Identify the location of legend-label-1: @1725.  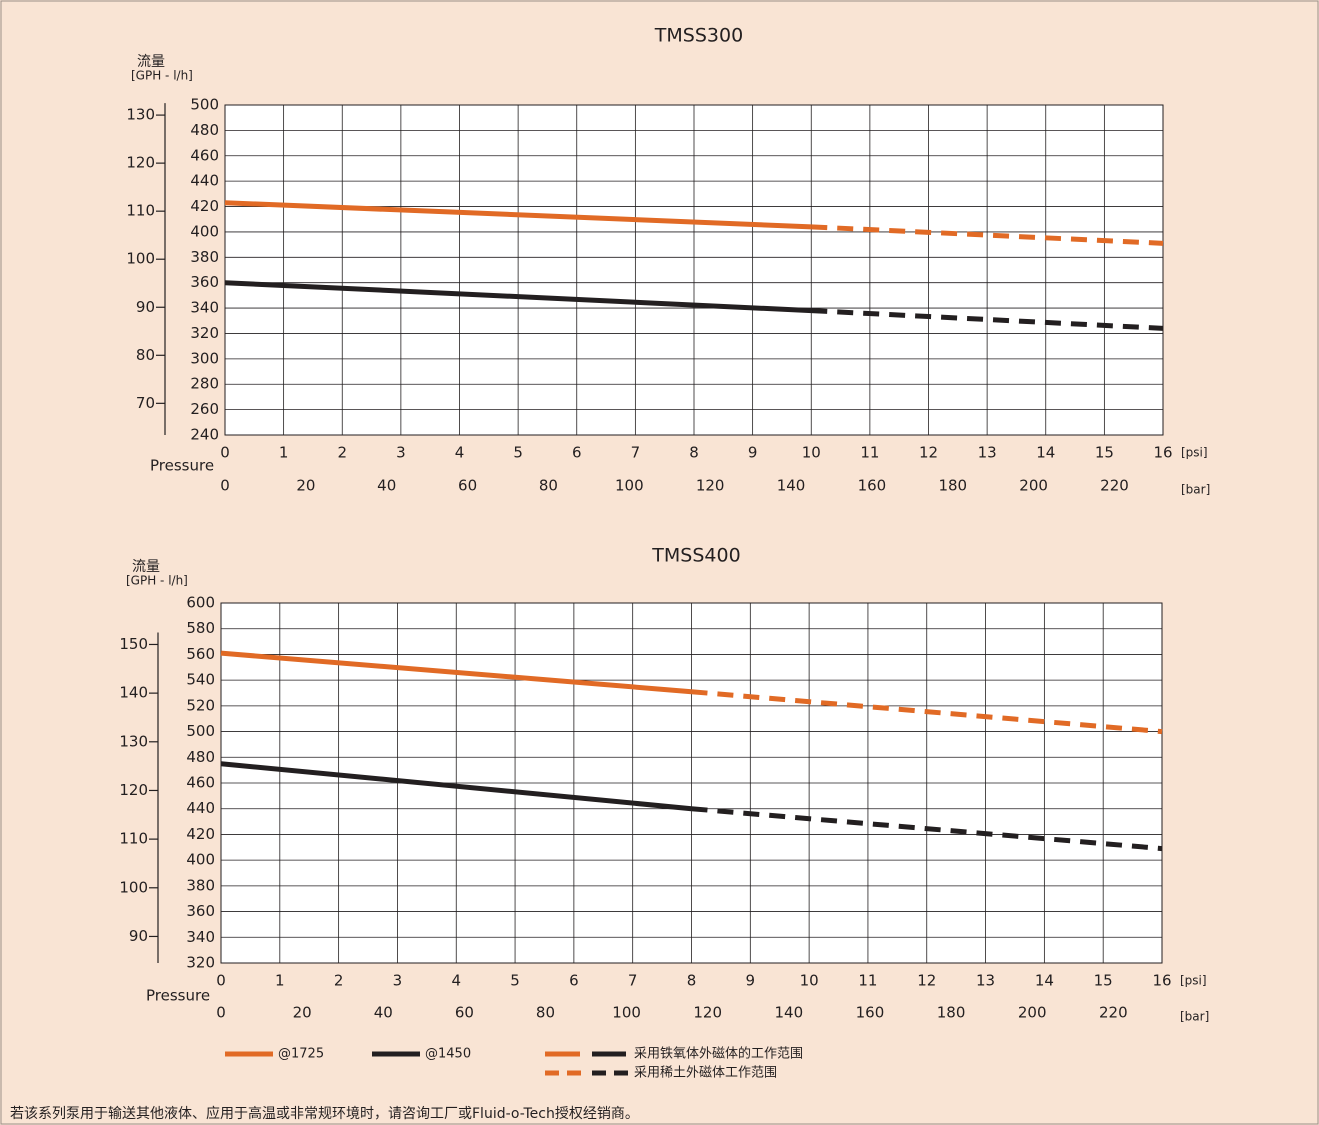
(301, 1054).